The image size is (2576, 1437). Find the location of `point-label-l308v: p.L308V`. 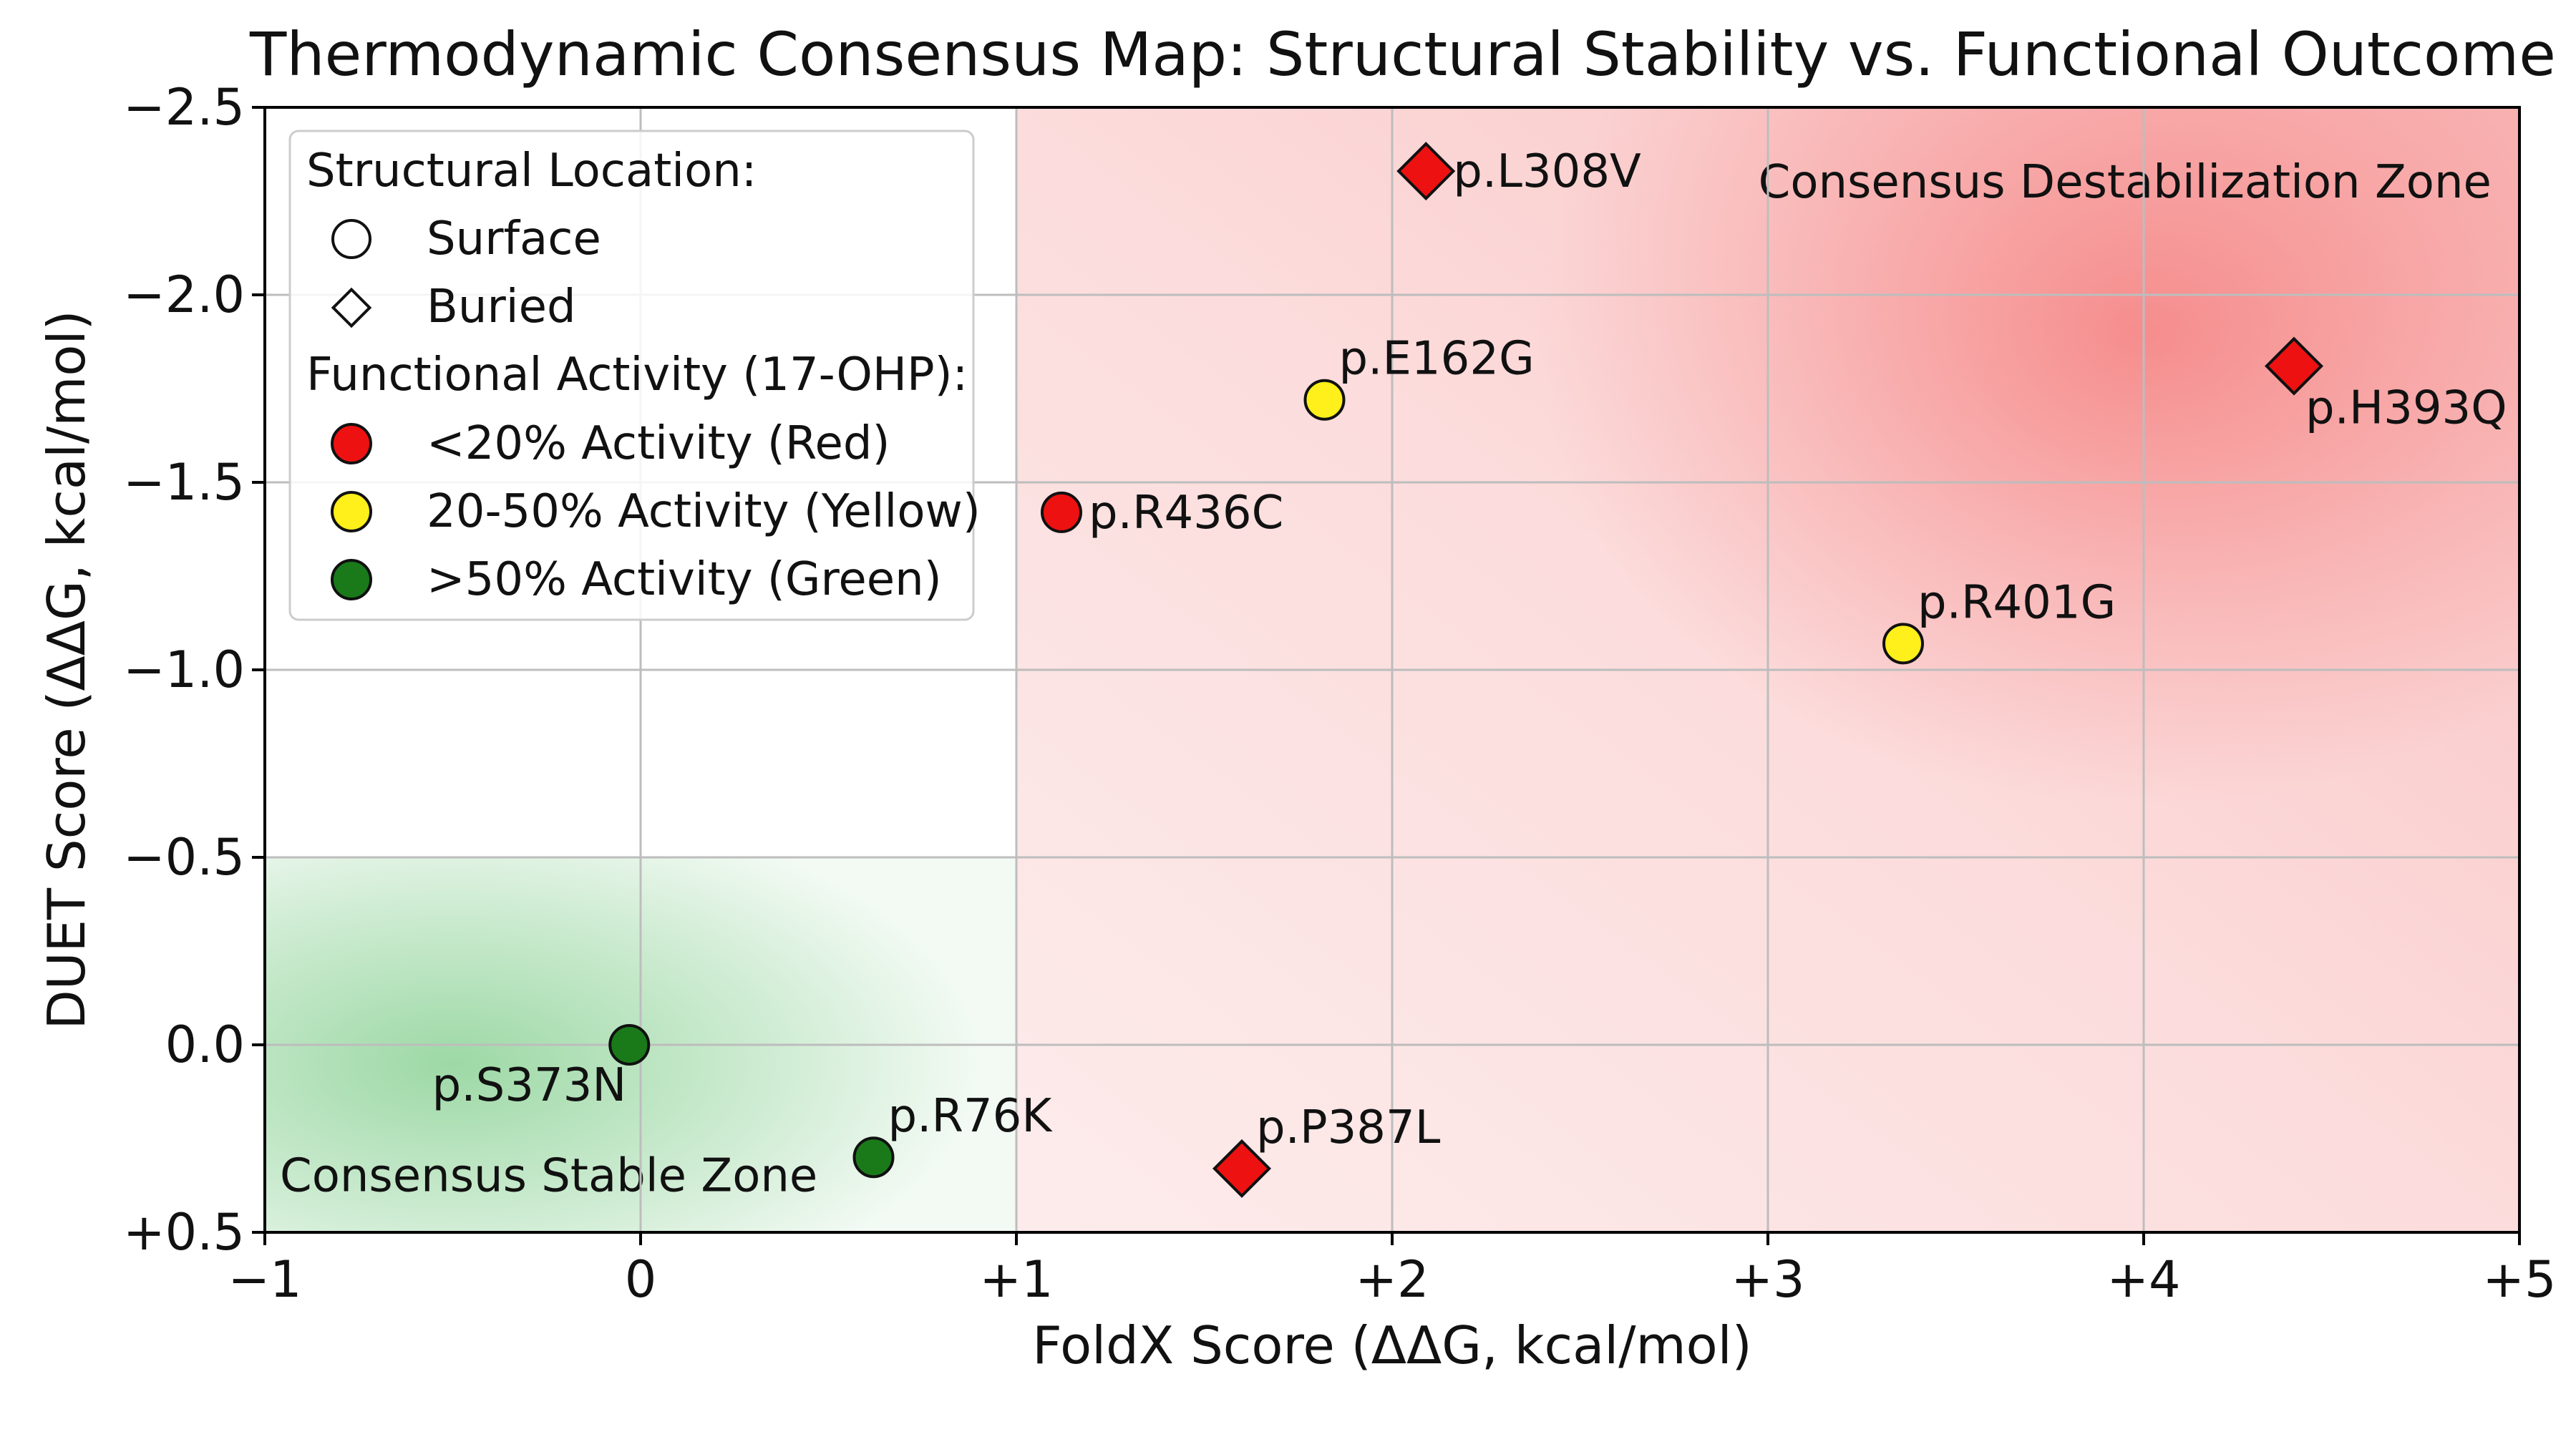

point-label-l308v: p.L308V is located at coordinates (1547, 171).